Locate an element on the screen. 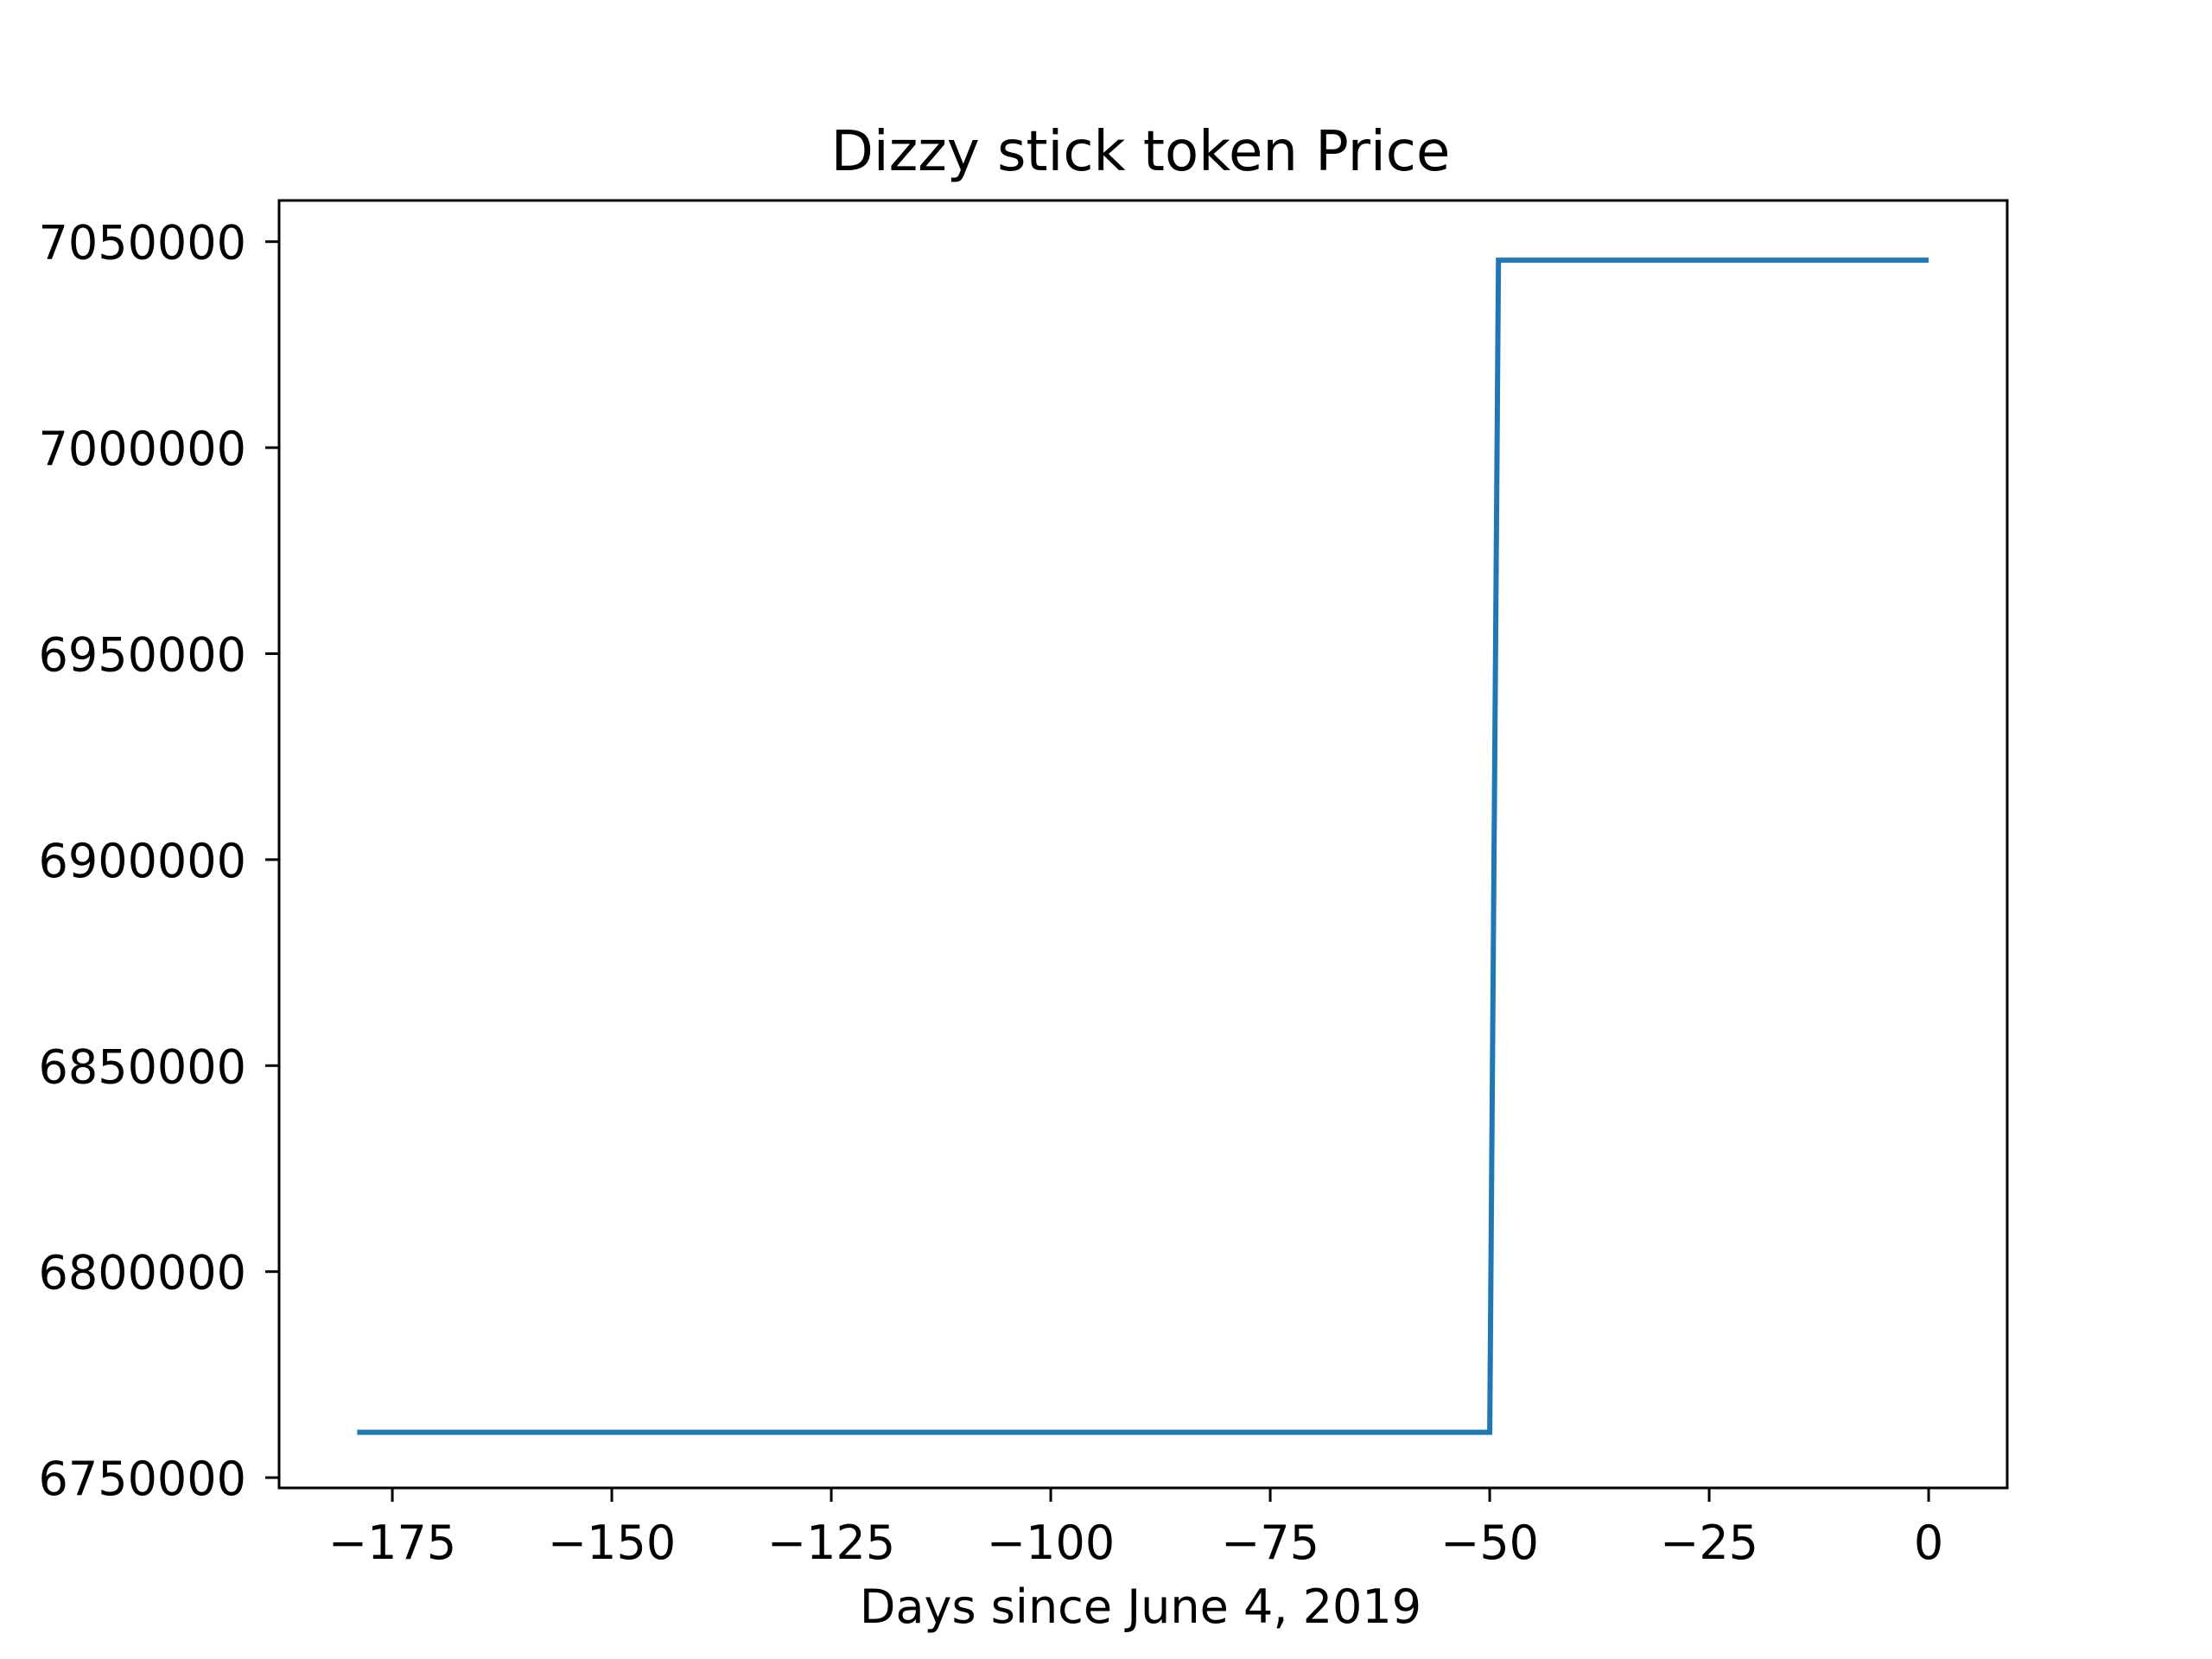  y-tick-label: 6800000 is located at coordinates (143, 1273).